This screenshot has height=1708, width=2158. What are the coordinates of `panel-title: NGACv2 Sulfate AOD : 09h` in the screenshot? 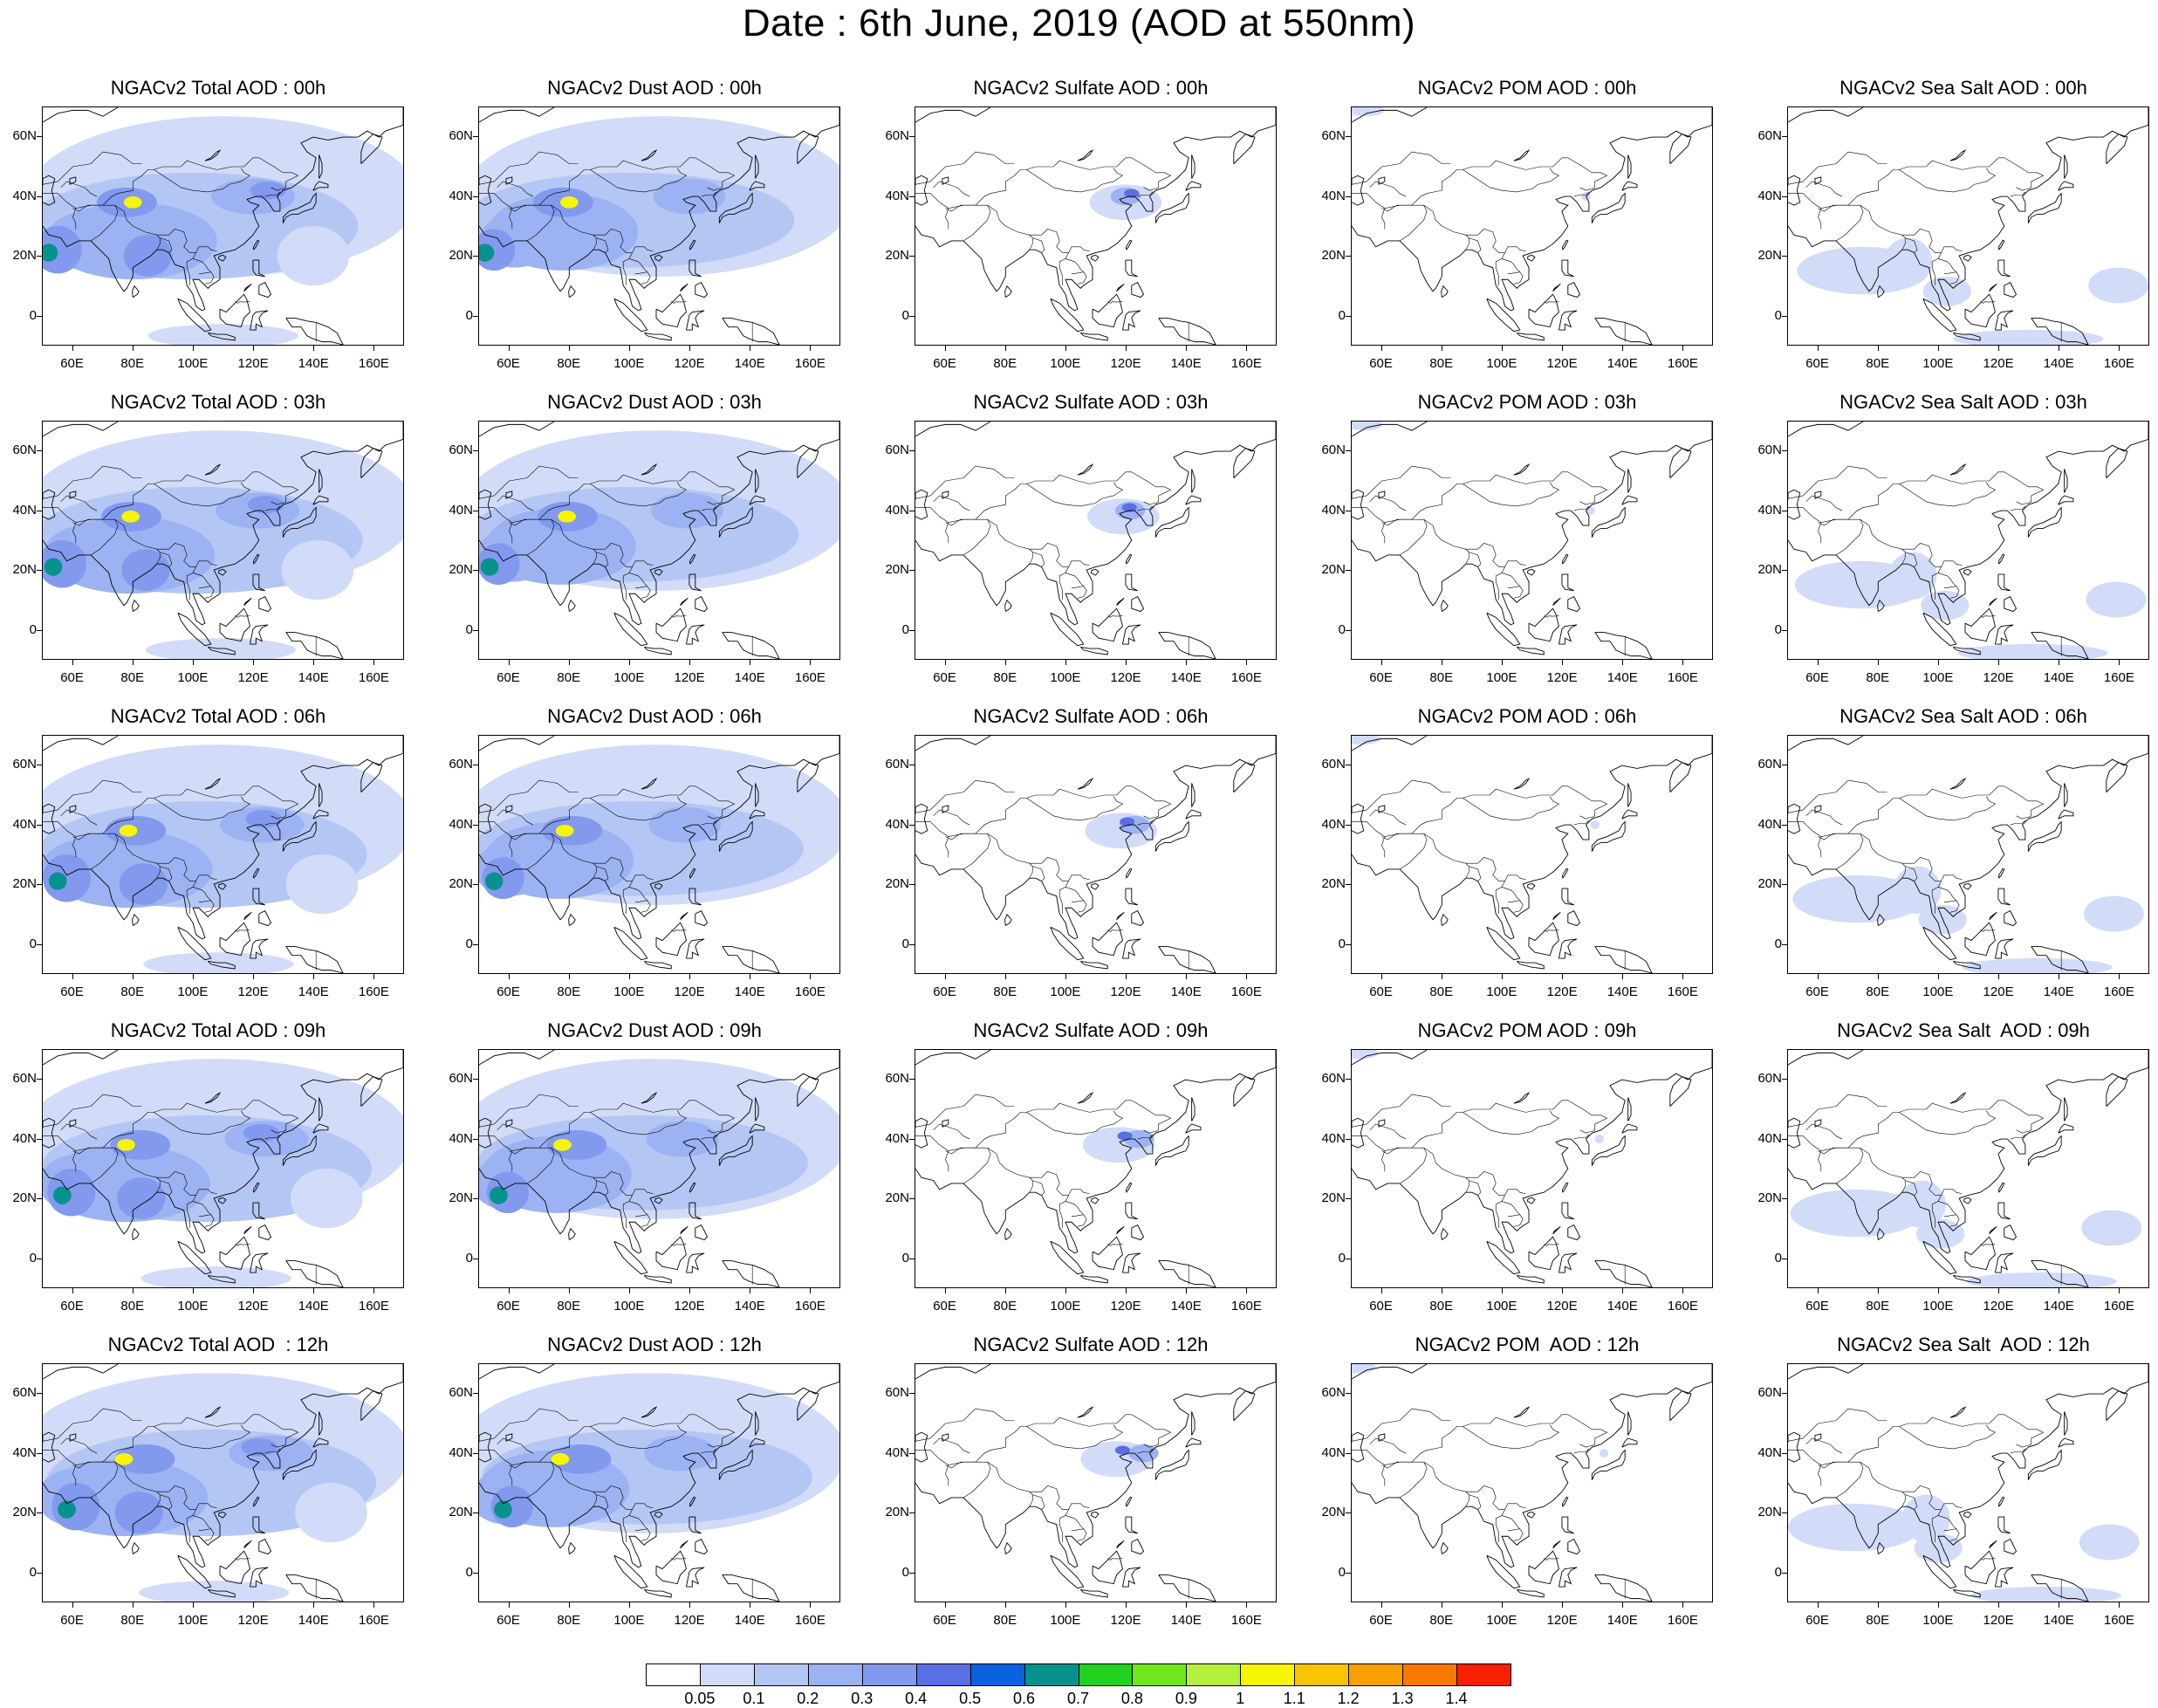 It's located at (1091, 1030).